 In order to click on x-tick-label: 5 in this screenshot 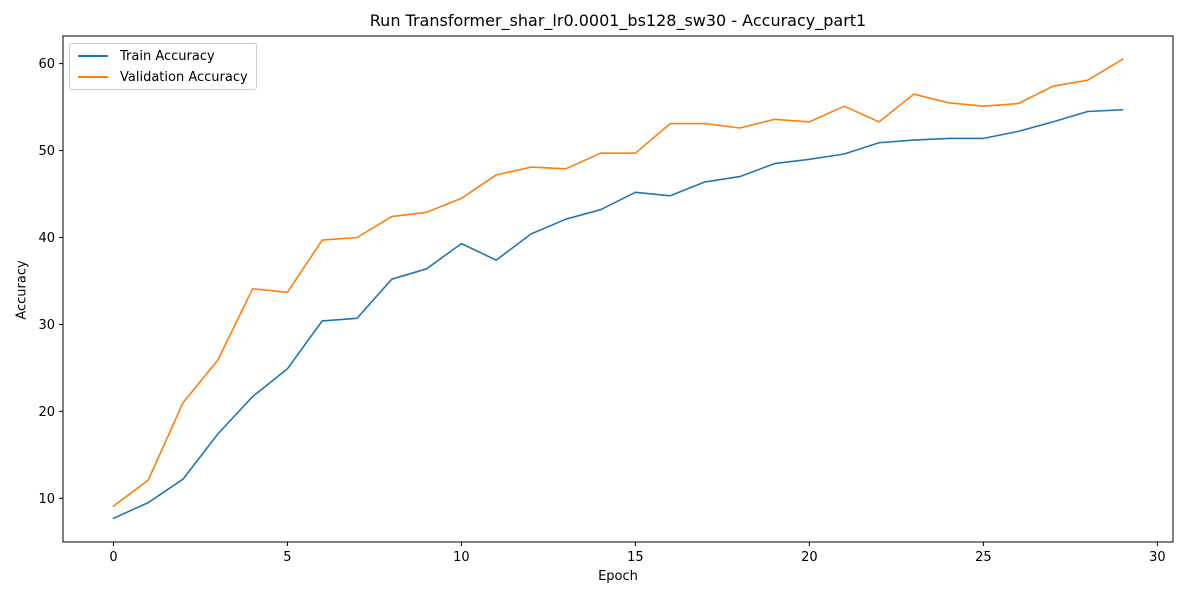, I will do `click(287, 557)`.